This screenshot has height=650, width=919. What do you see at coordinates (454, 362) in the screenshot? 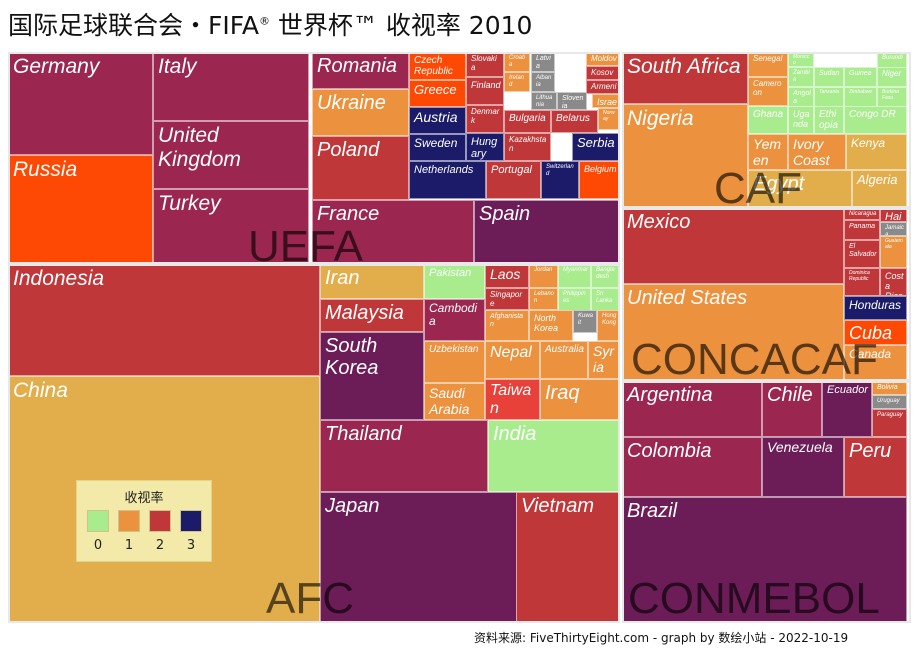
I see `treemap-cell: Uzbekistan` at bounding box center [454, 362].